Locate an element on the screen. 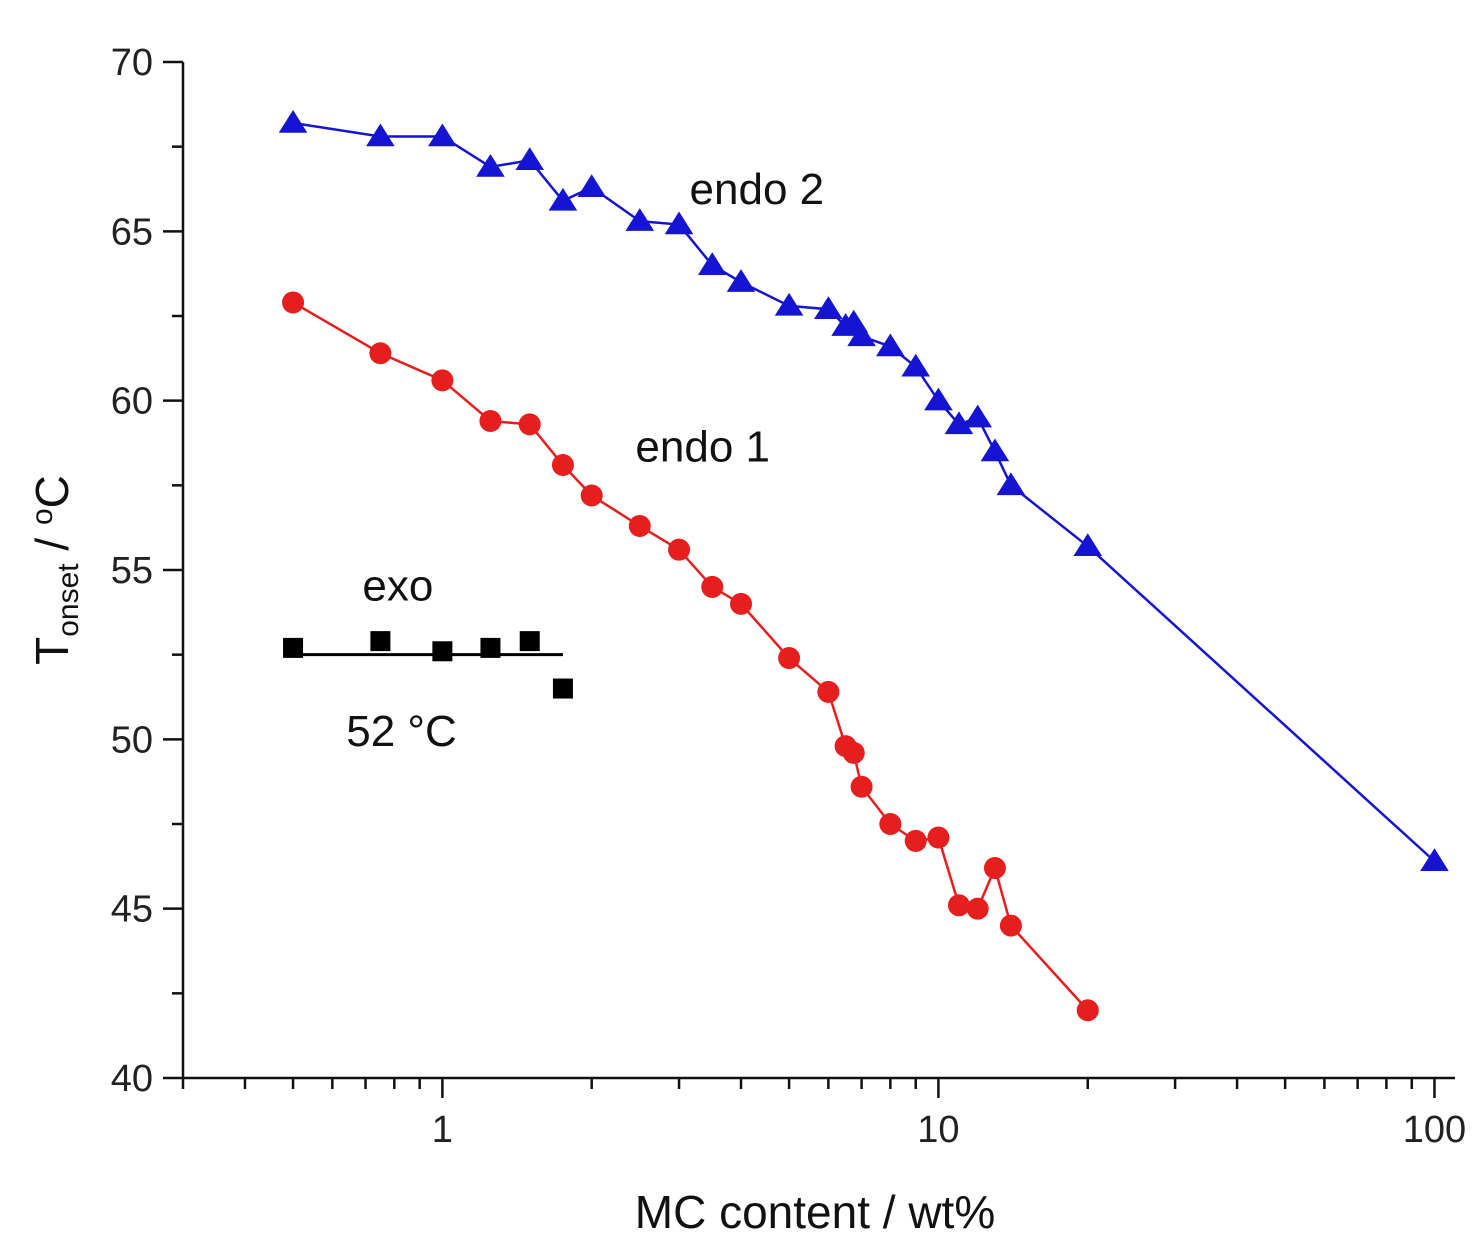 The image size is (1479, 1255). y-tick-label: 50 is located at coordinates (132, 740).